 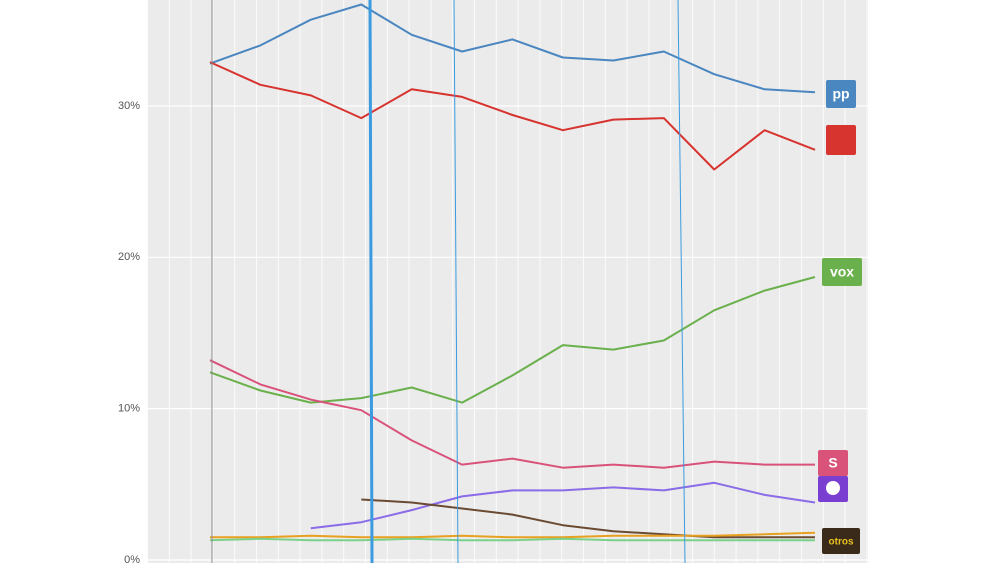 I want to click on legend-label: pp, so click(x=840, y=94).